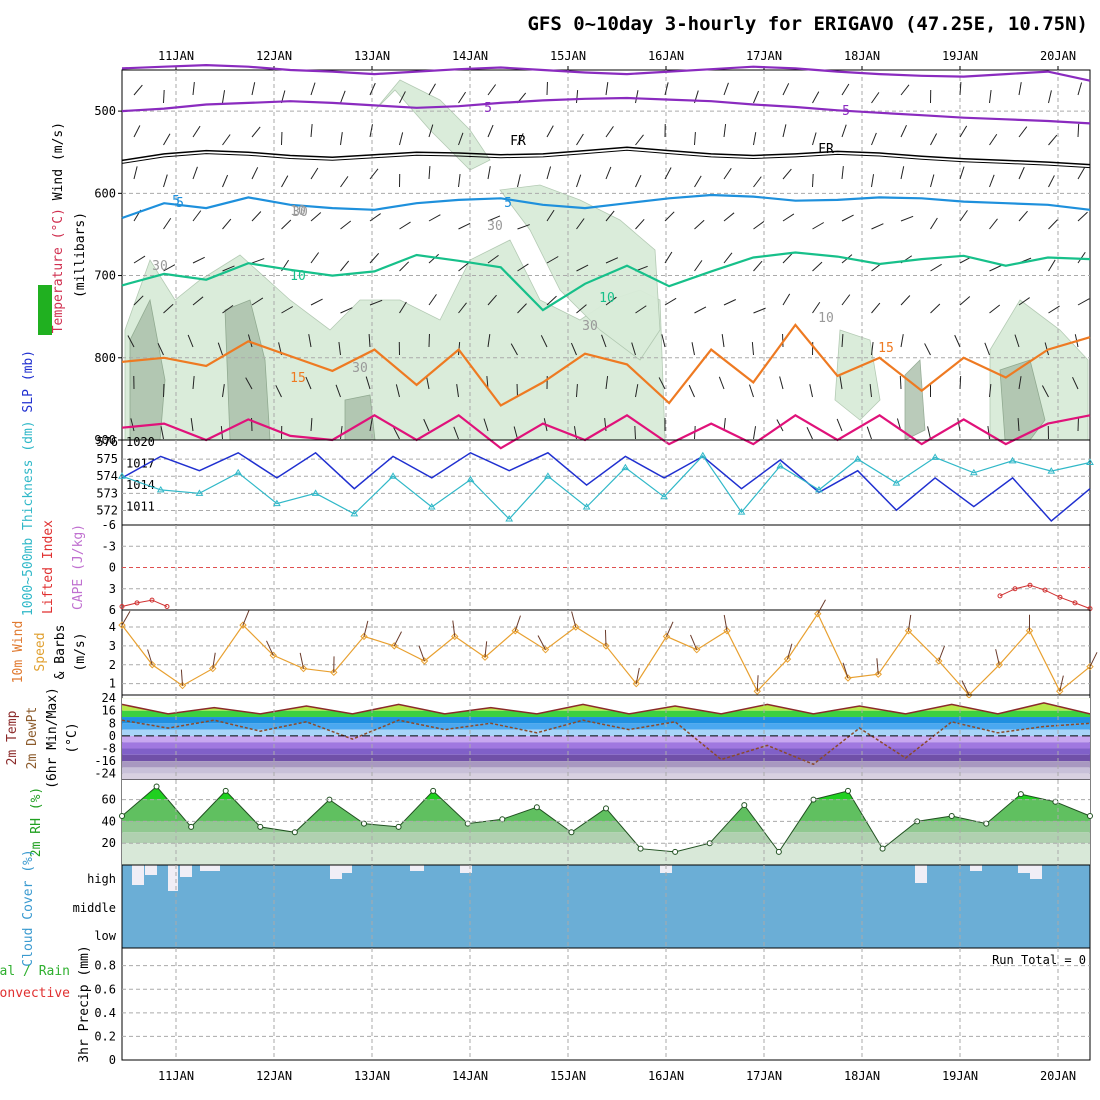  Describe the element at coordinates (58, 255) in the screenshot. I see `upper-air-axis-label: RH (%) Temperature (°C) Wind (m/s)` at that location.